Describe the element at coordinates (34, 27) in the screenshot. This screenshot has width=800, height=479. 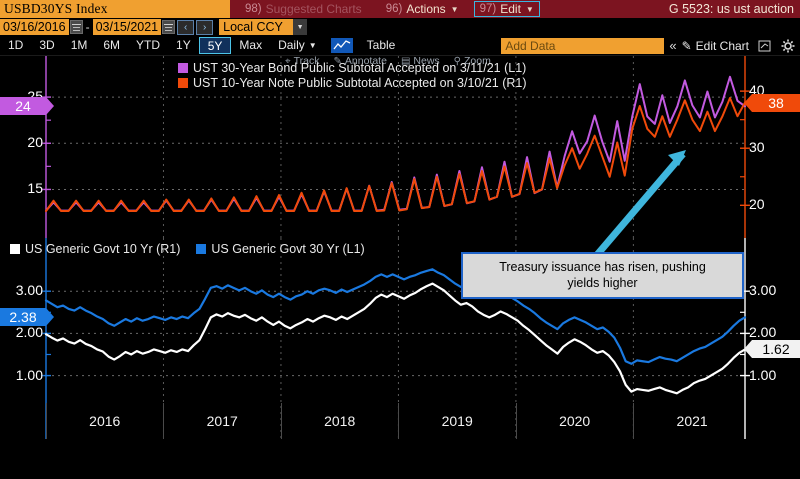
I see `start-date-input: 03/16/2016` at that location.